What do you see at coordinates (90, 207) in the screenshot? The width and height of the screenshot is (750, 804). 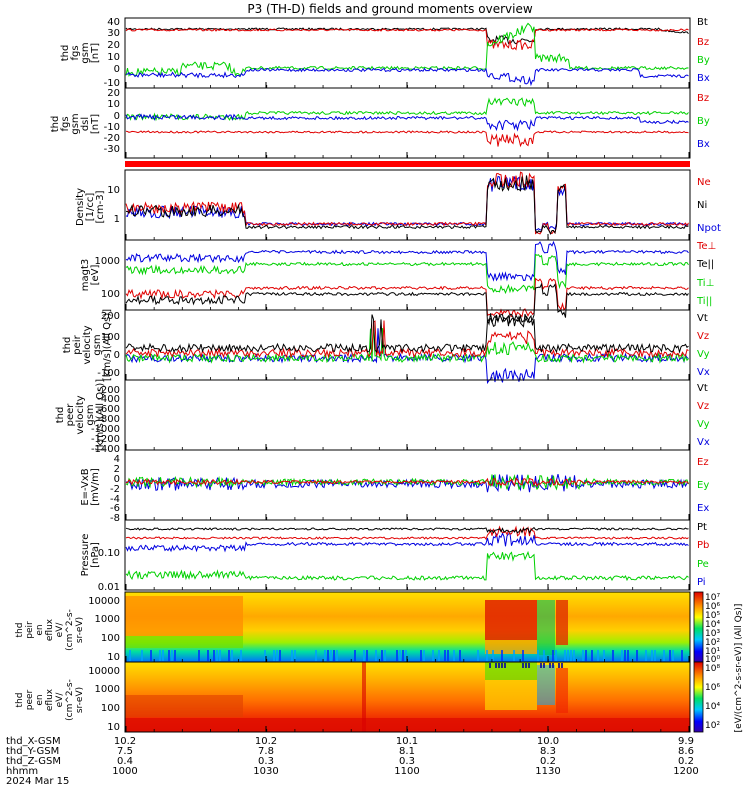 I see `y-axis-label-line: [1/cc]` at bounding box center [90, 207].